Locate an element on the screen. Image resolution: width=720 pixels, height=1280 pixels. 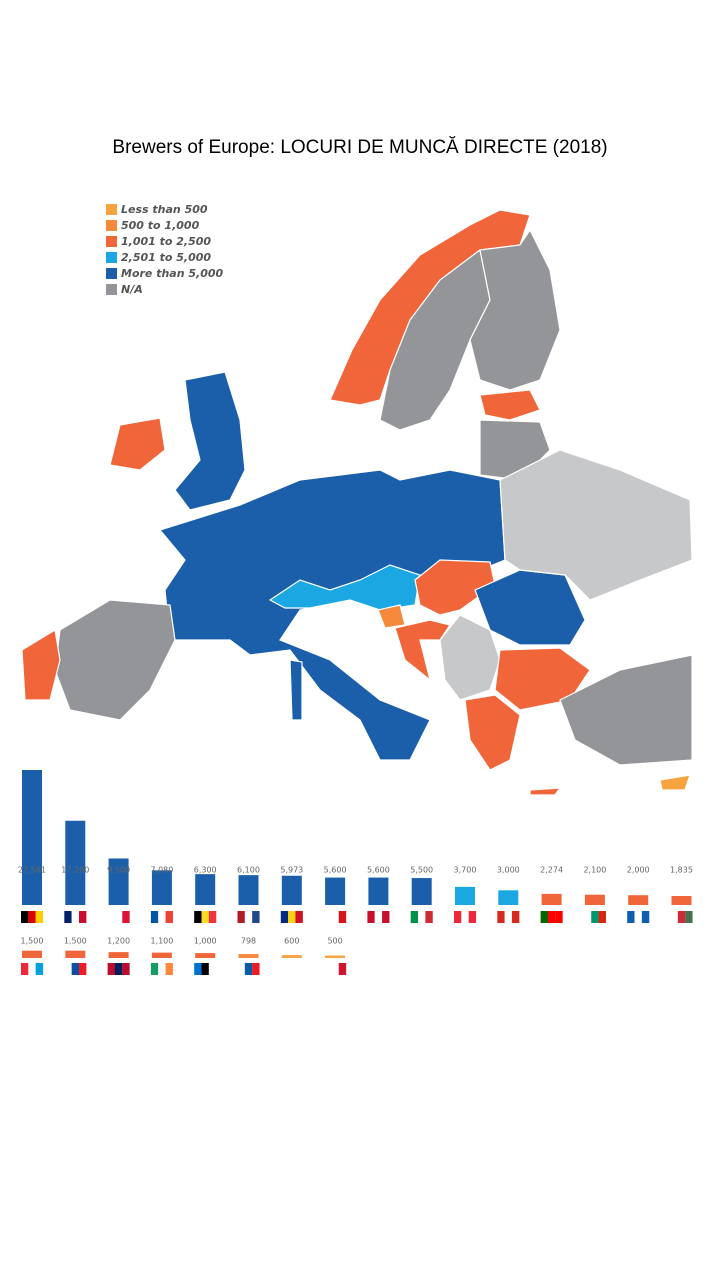
value-label: 5,600 is located at coordinates (378, 870).